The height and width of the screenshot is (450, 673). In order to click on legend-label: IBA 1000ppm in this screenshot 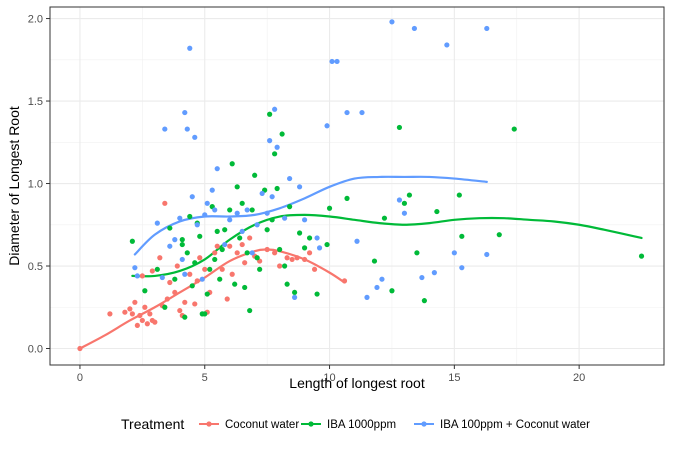, I will do `click(361, 425)`.